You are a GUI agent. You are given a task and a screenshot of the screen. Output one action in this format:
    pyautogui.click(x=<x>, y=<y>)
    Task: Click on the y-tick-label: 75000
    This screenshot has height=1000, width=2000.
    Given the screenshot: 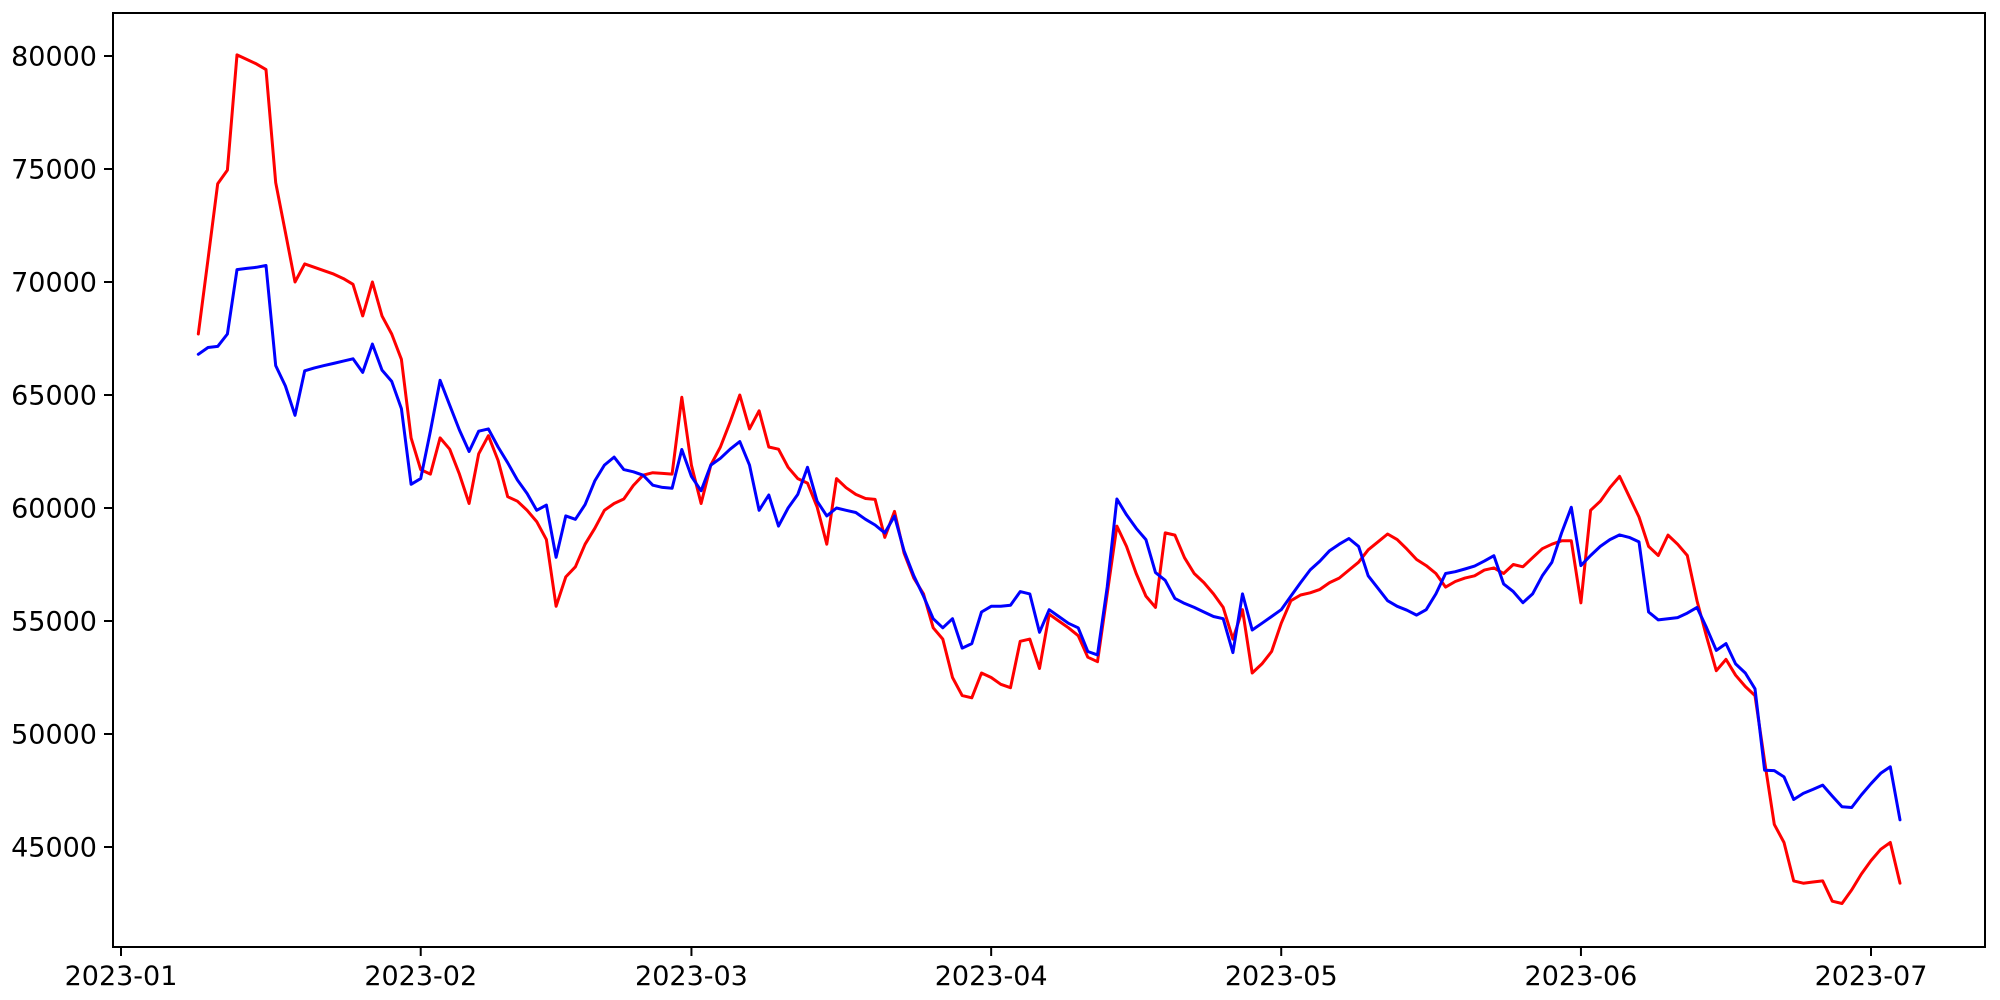 What is the action you would take?
    pyautogui.click(x=54, y=170)
    